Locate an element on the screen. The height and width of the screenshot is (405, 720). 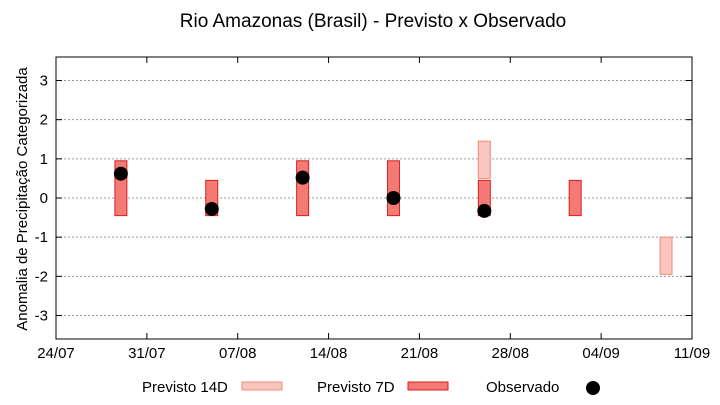
series-observado is located at coordinates (302, 192).